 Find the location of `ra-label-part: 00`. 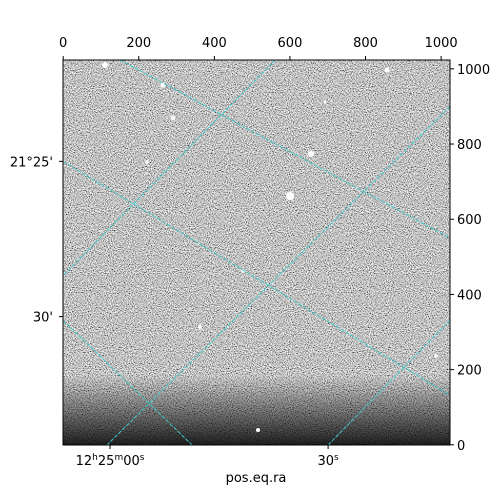

ra-label-part: 00 is located at coordinates (131, 461).